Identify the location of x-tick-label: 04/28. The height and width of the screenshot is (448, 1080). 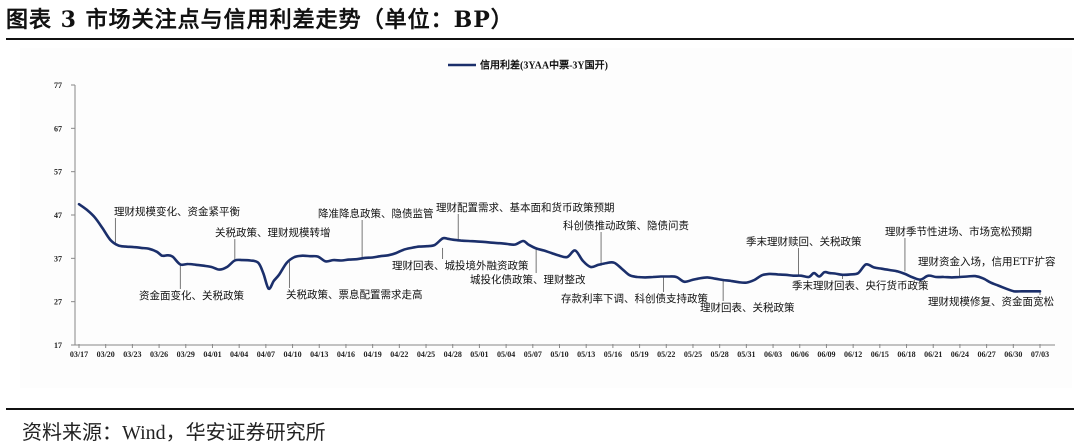
(453, 354).